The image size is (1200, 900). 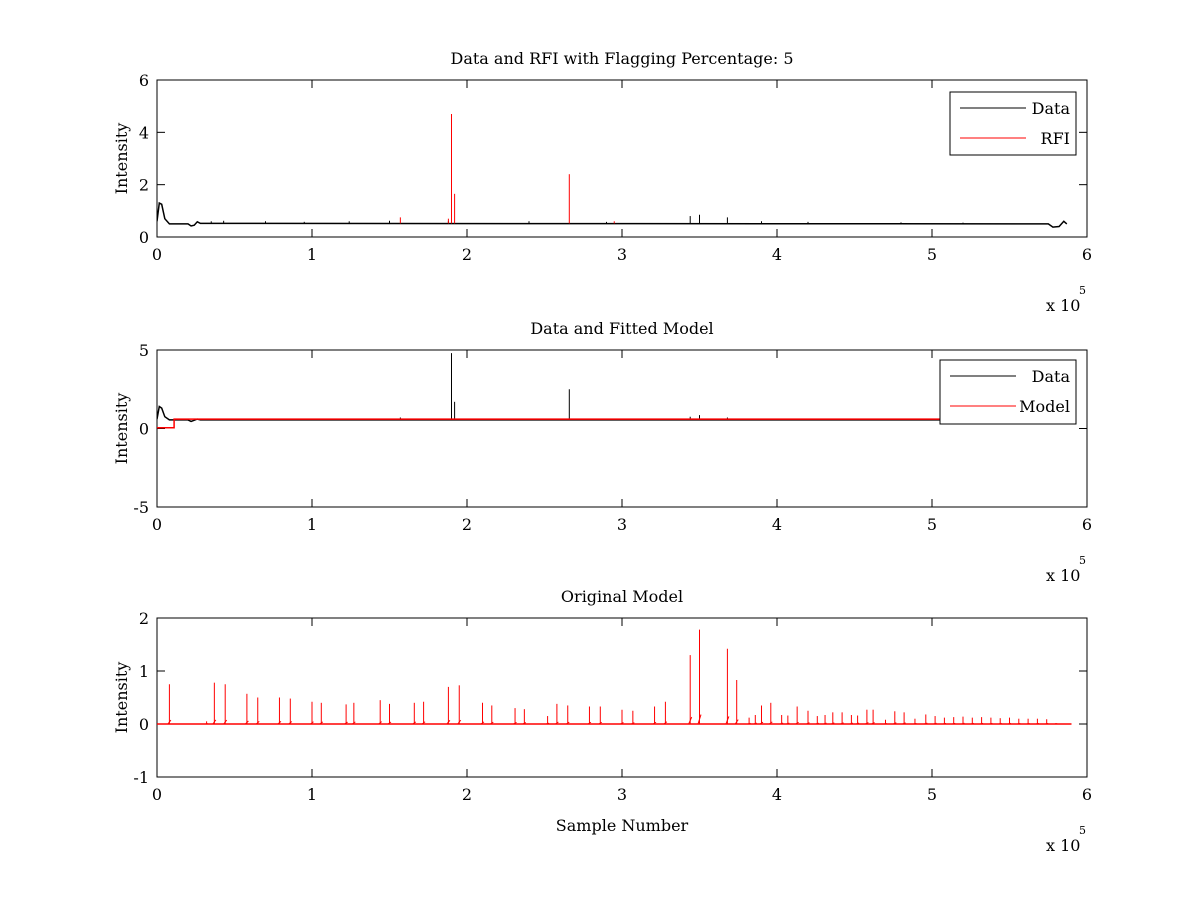 What do you see at coordinates (622, 825) in the screenshot?
I see `x-axis-label: Sample Number` at bounding box center [622, 825].